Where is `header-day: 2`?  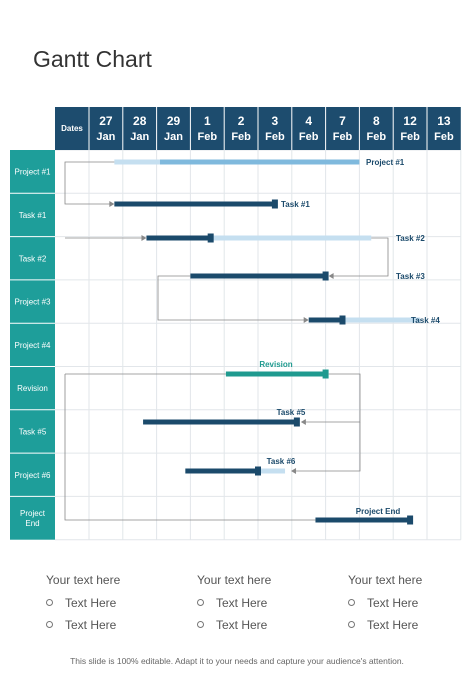 header-day: 2 is located at coordinates (241, 121).